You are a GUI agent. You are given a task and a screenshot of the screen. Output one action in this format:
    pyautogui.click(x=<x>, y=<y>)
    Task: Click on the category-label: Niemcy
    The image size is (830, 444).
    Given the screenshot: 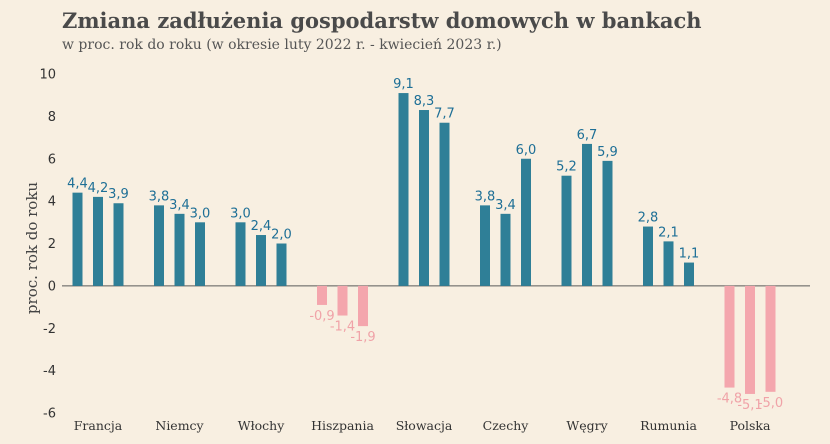 What is the action you would take?
    pyautogui.click(x=179, y=425)
    